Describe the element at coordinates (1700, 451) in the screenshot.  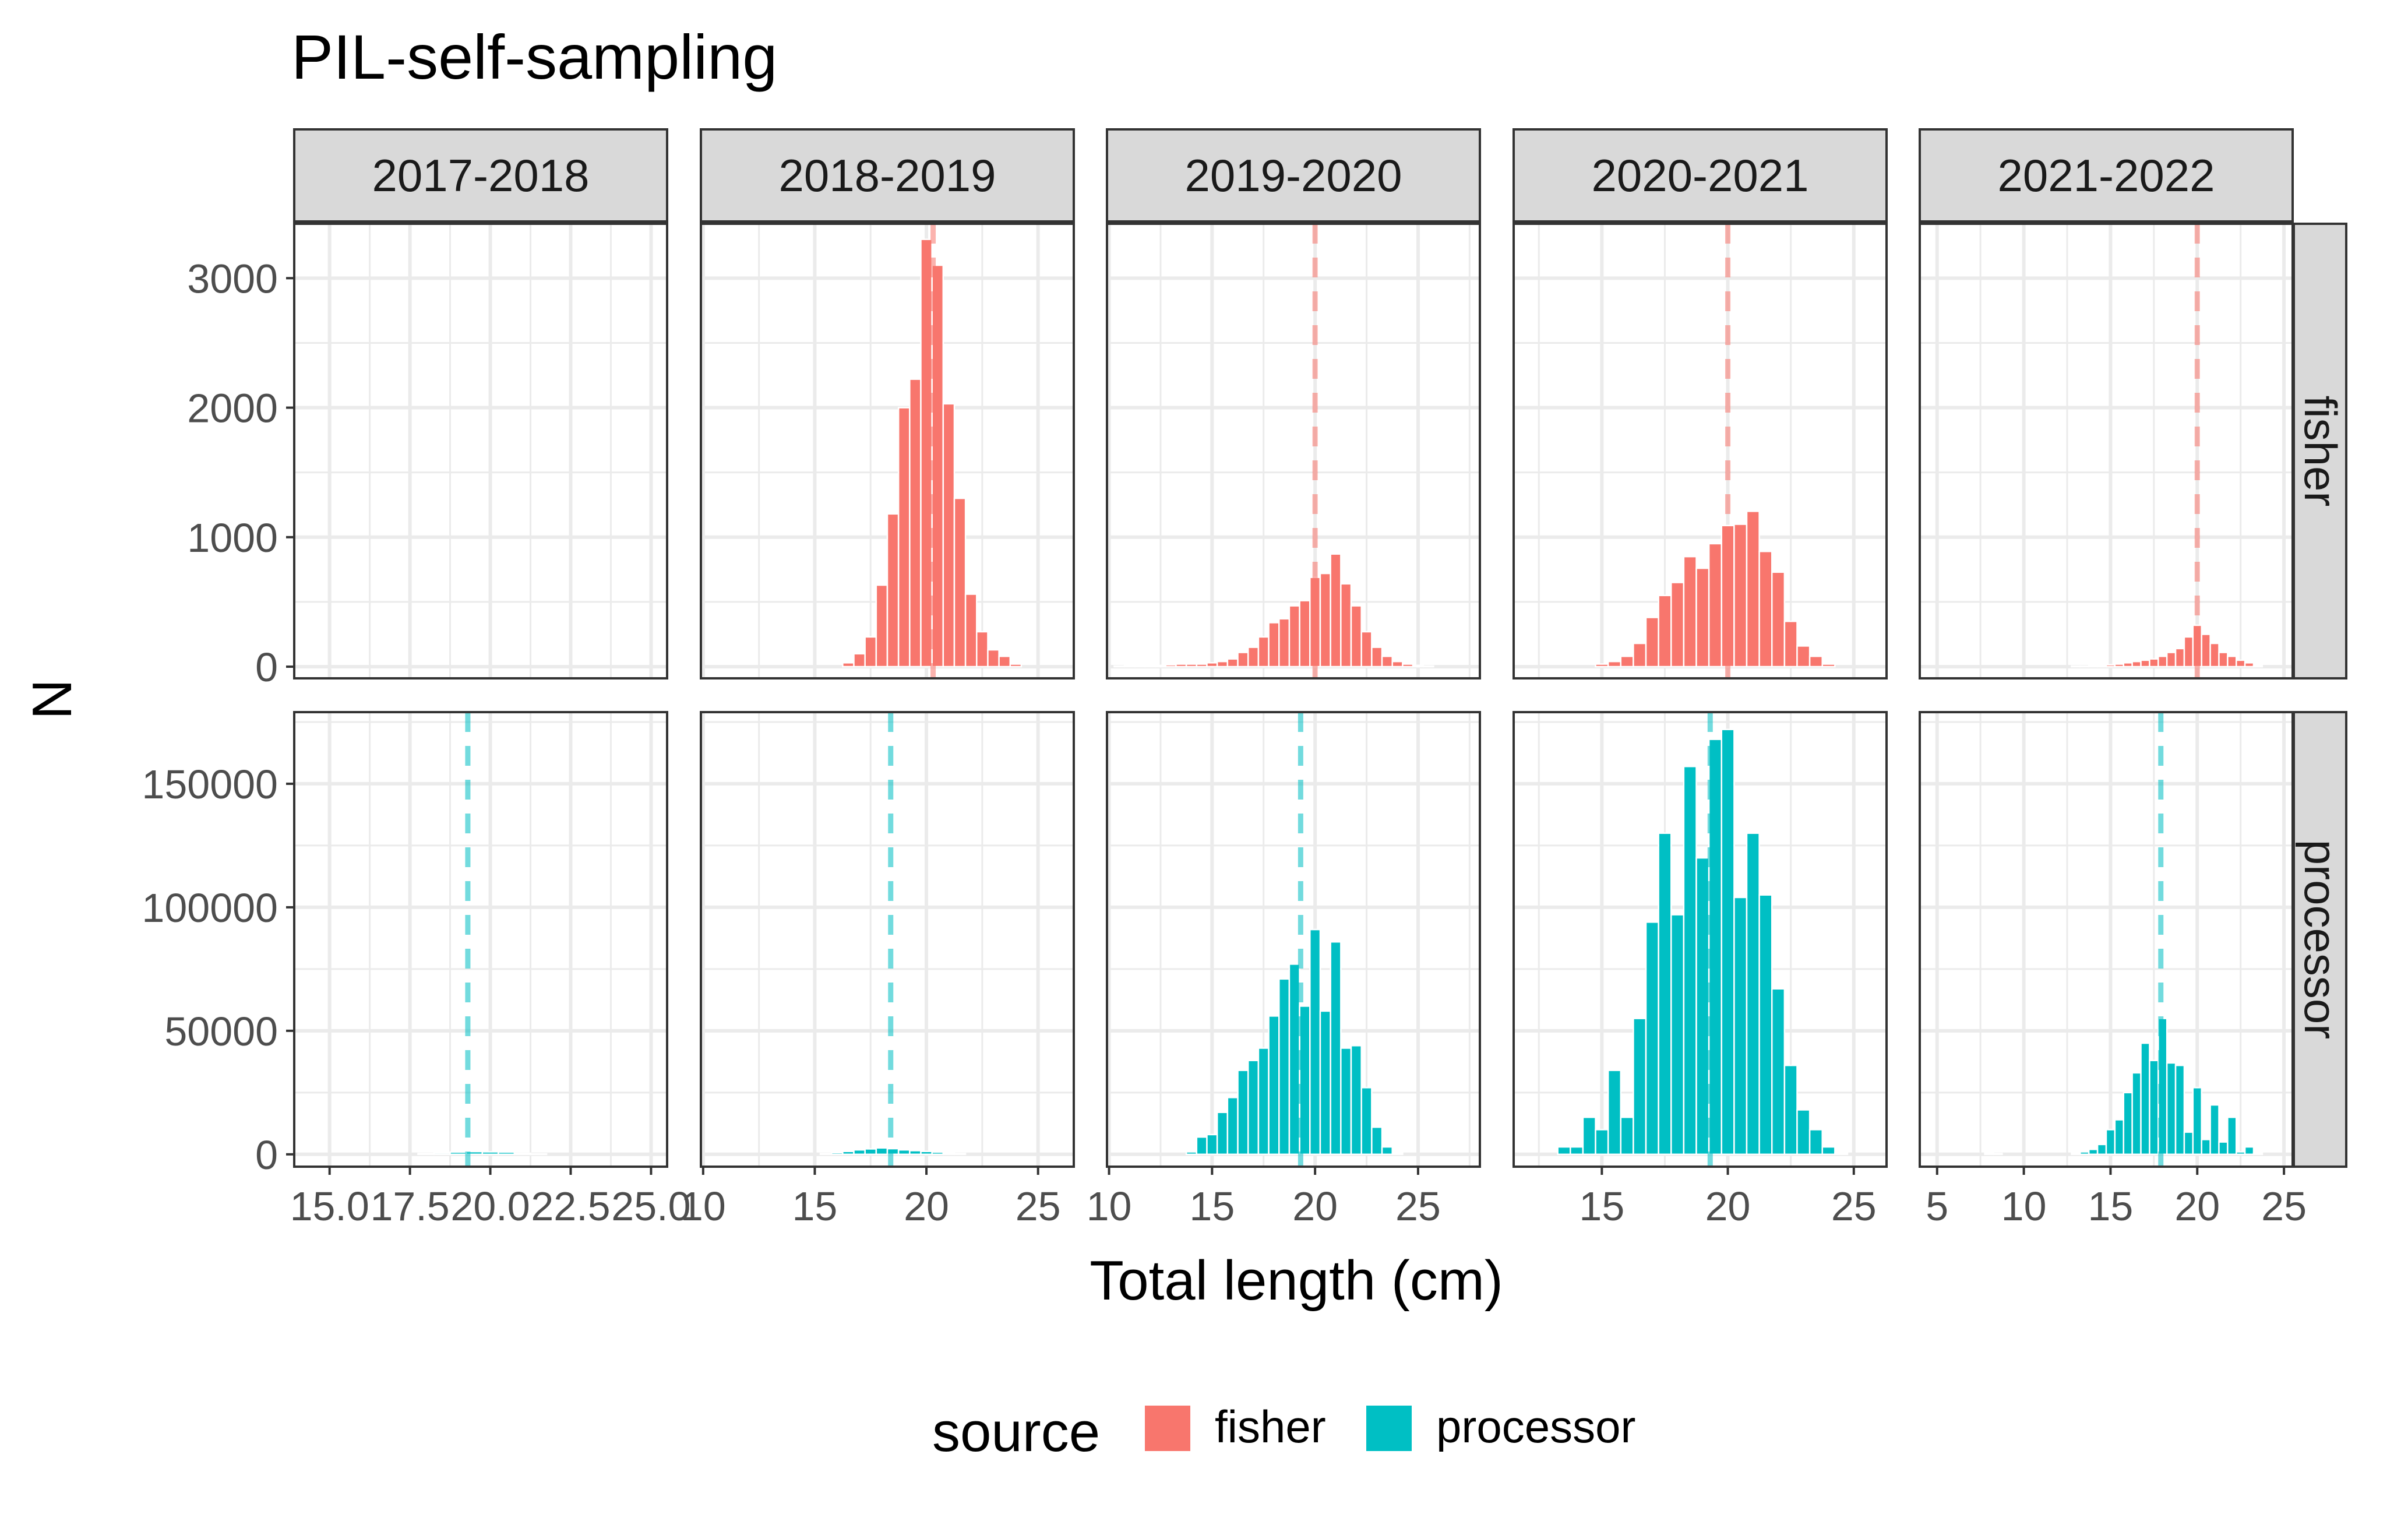
I see `panel-2020-2021-fisher` at that location.